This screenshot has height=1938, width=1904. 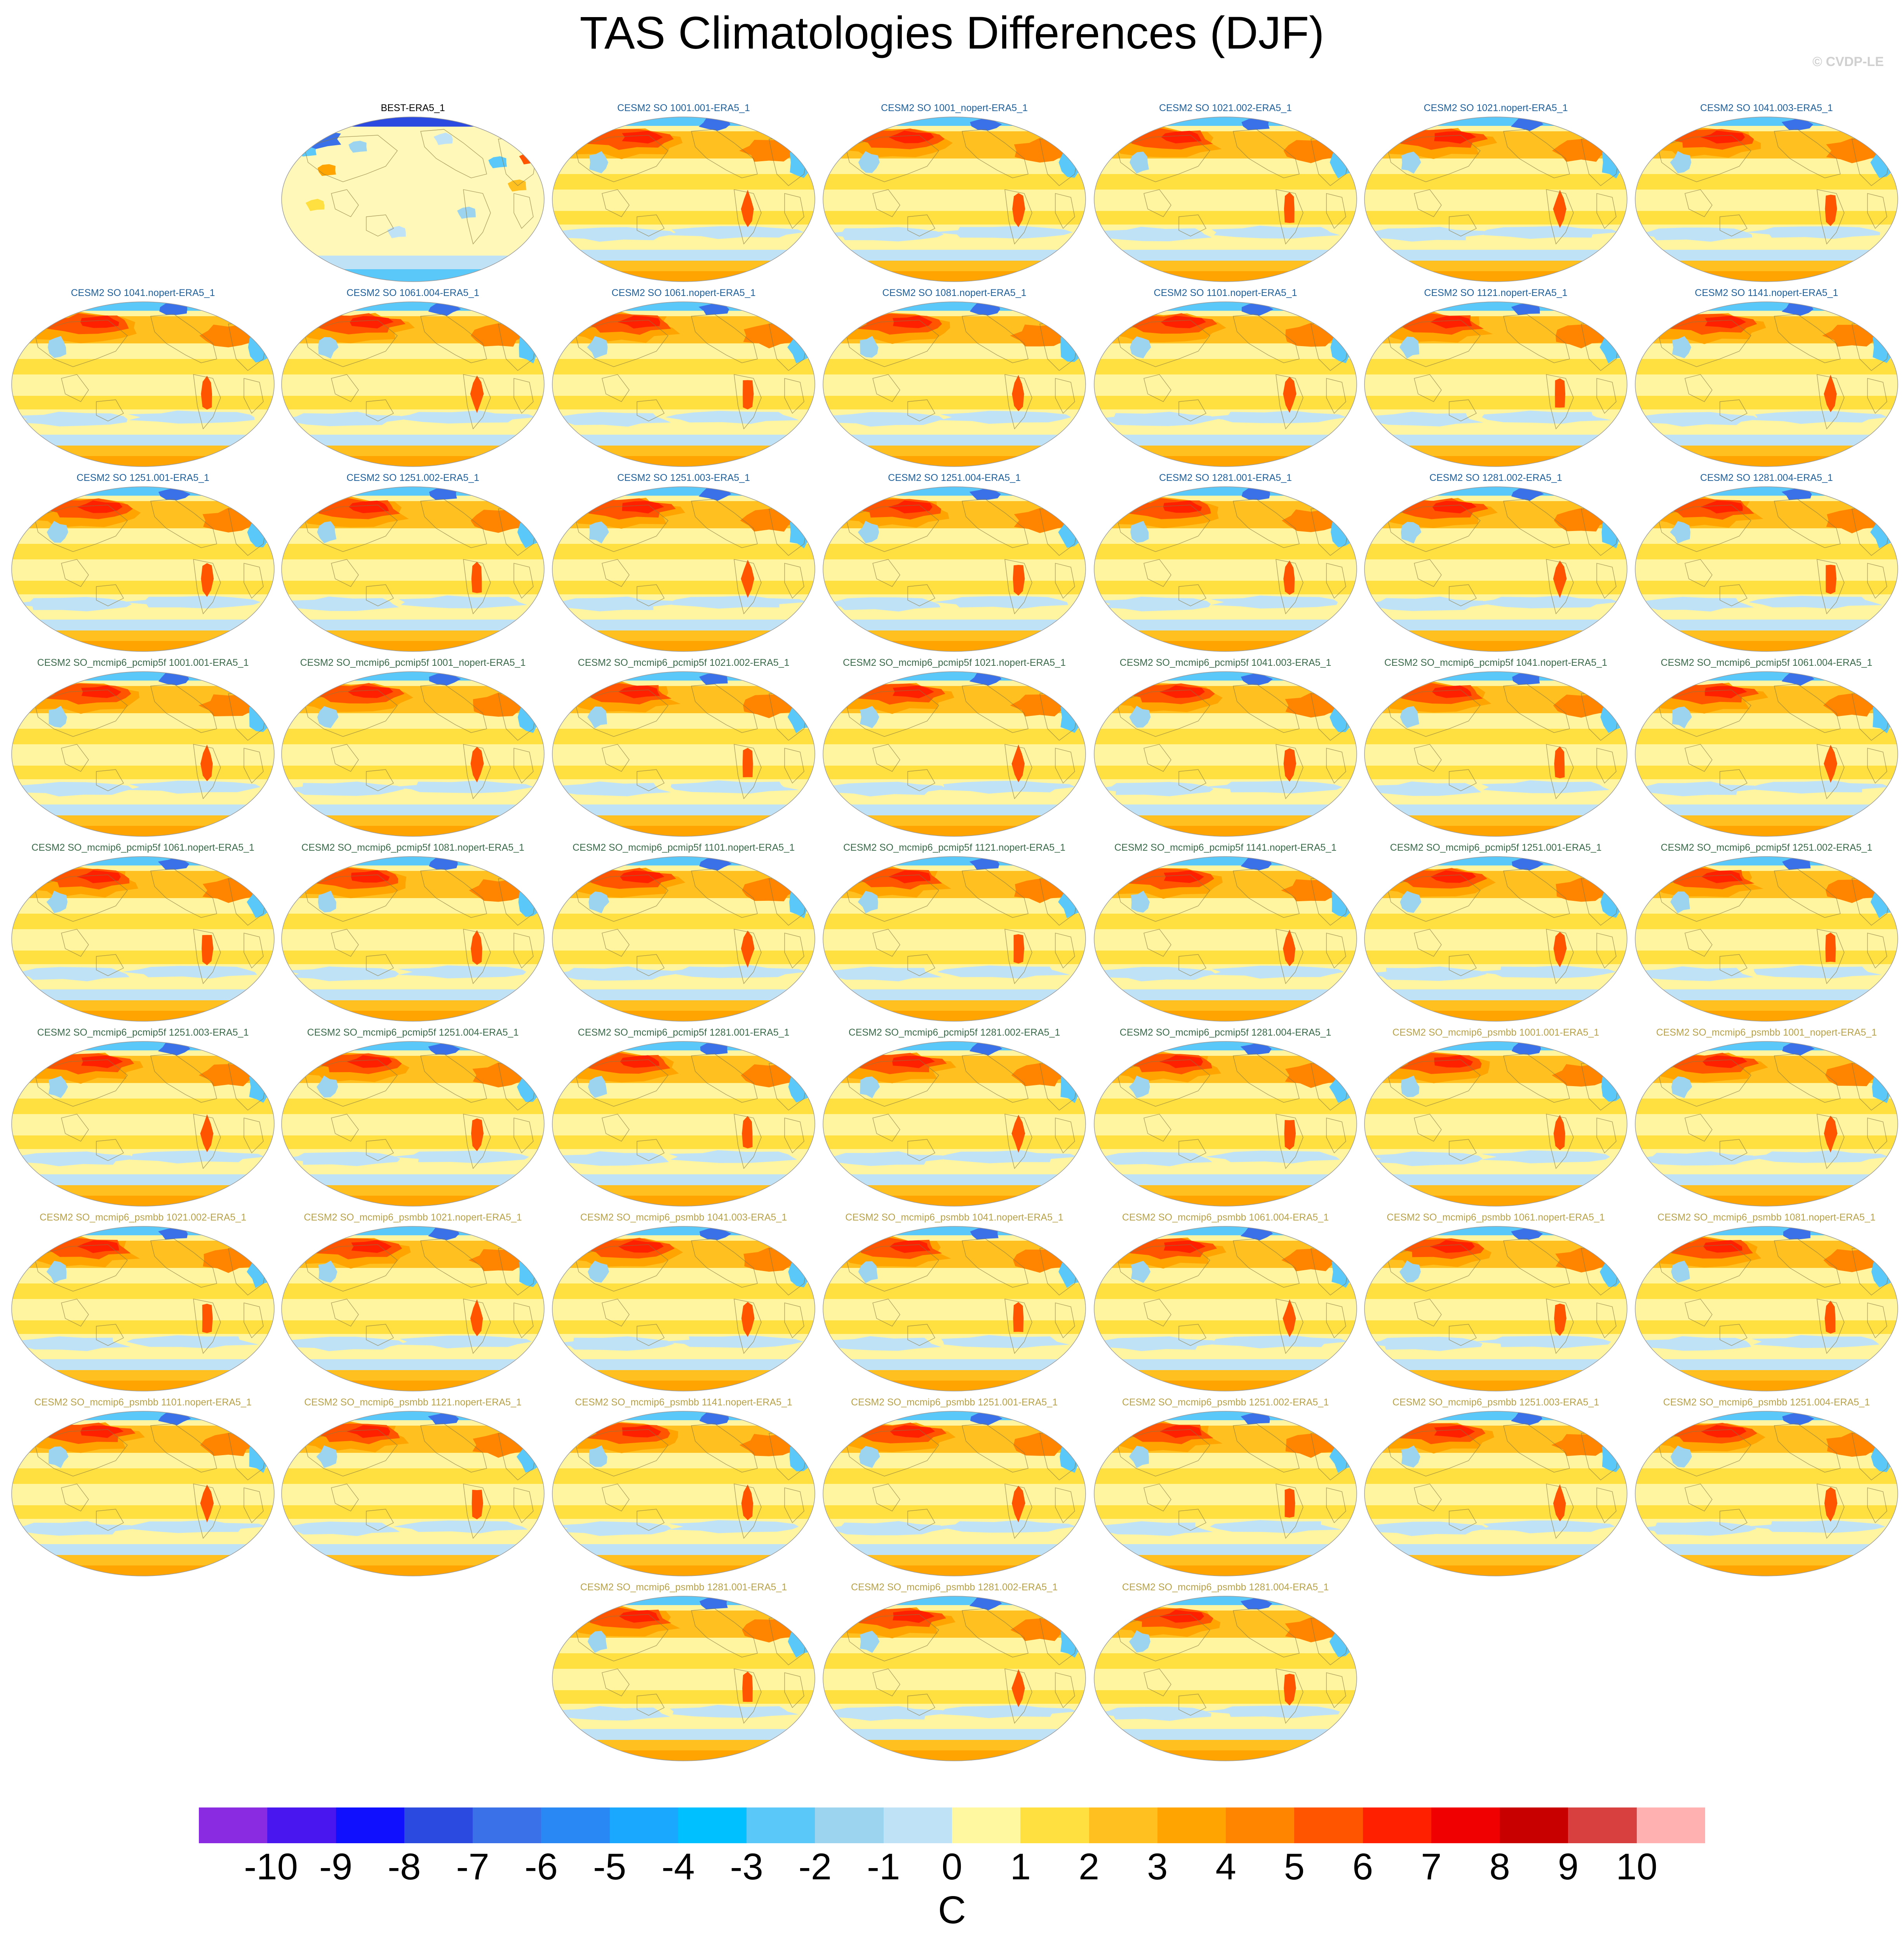 I want to click on colorbar-tick-label: -5, so click(x=610, y=1867).